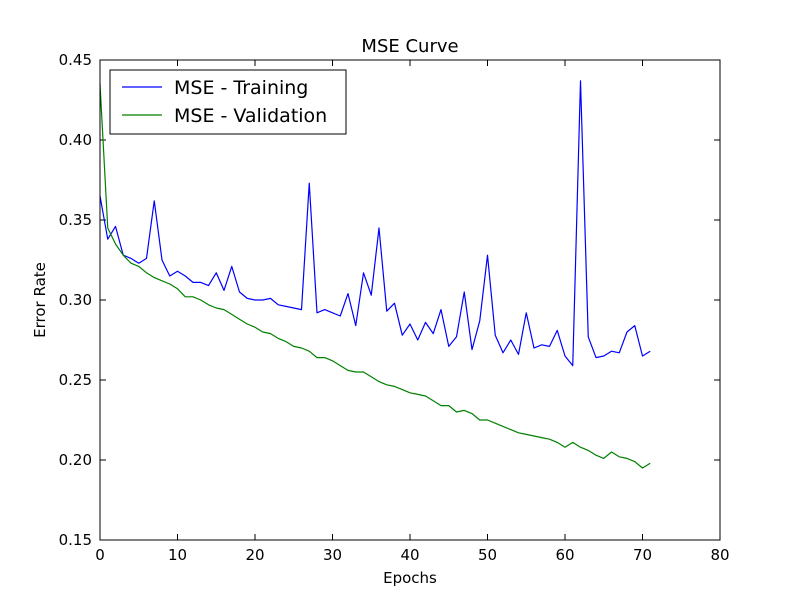  I want to click on x-tick-label: 30, so click(332, 555).